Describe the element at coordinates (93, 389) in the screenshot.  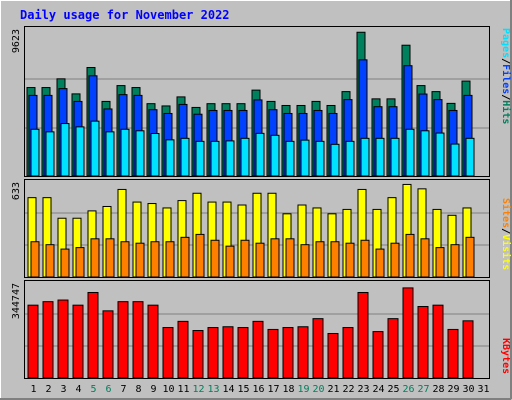
I see `x-tick-label: 5` at that location.